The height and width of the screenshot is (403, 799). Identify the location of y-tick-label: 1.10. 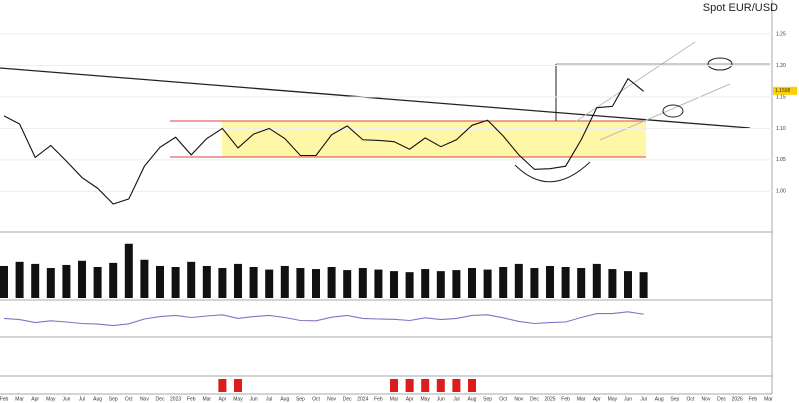
(781, 129).